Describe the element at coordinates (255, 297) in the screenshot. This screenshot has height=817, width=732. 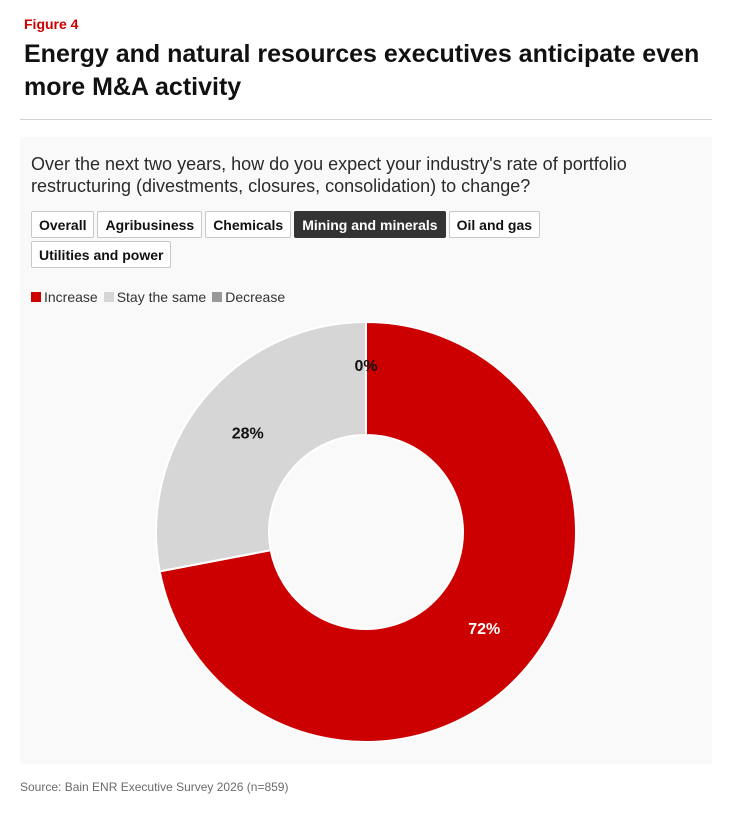
I see `legend-label-decrease: Decrease` at that location.